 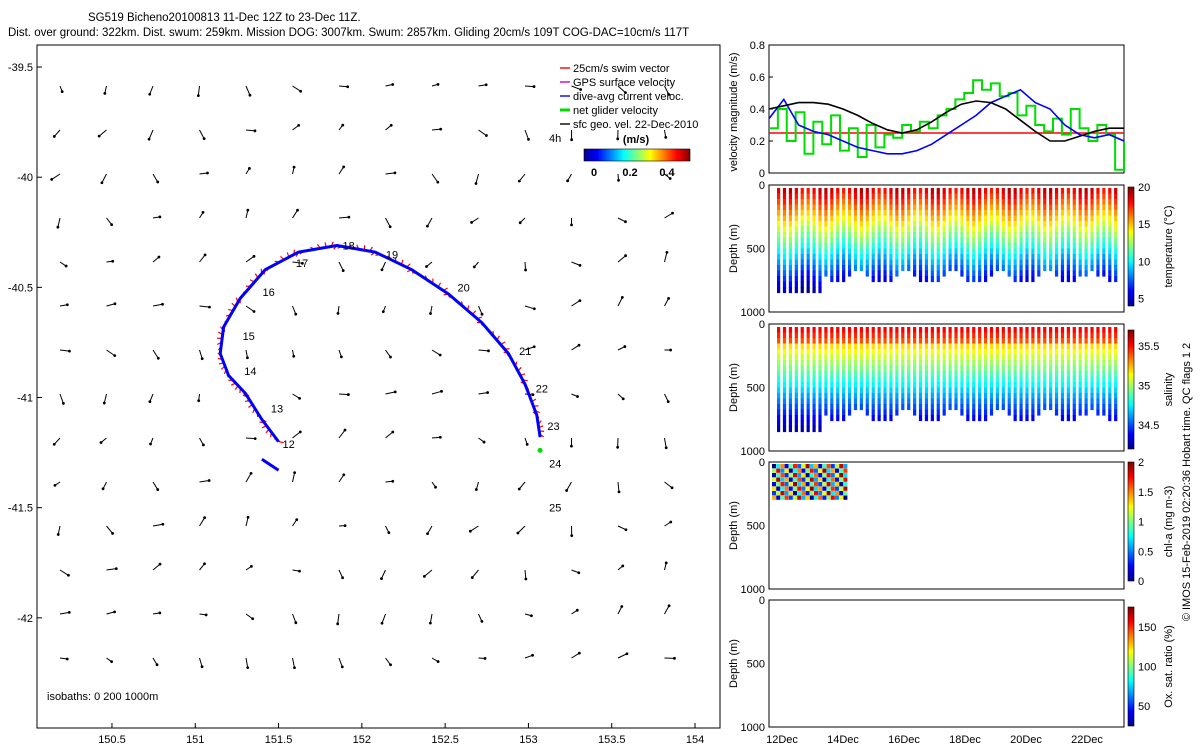 I want to click on section-colorbar-tick: 5, so click(x=1141, y=300).